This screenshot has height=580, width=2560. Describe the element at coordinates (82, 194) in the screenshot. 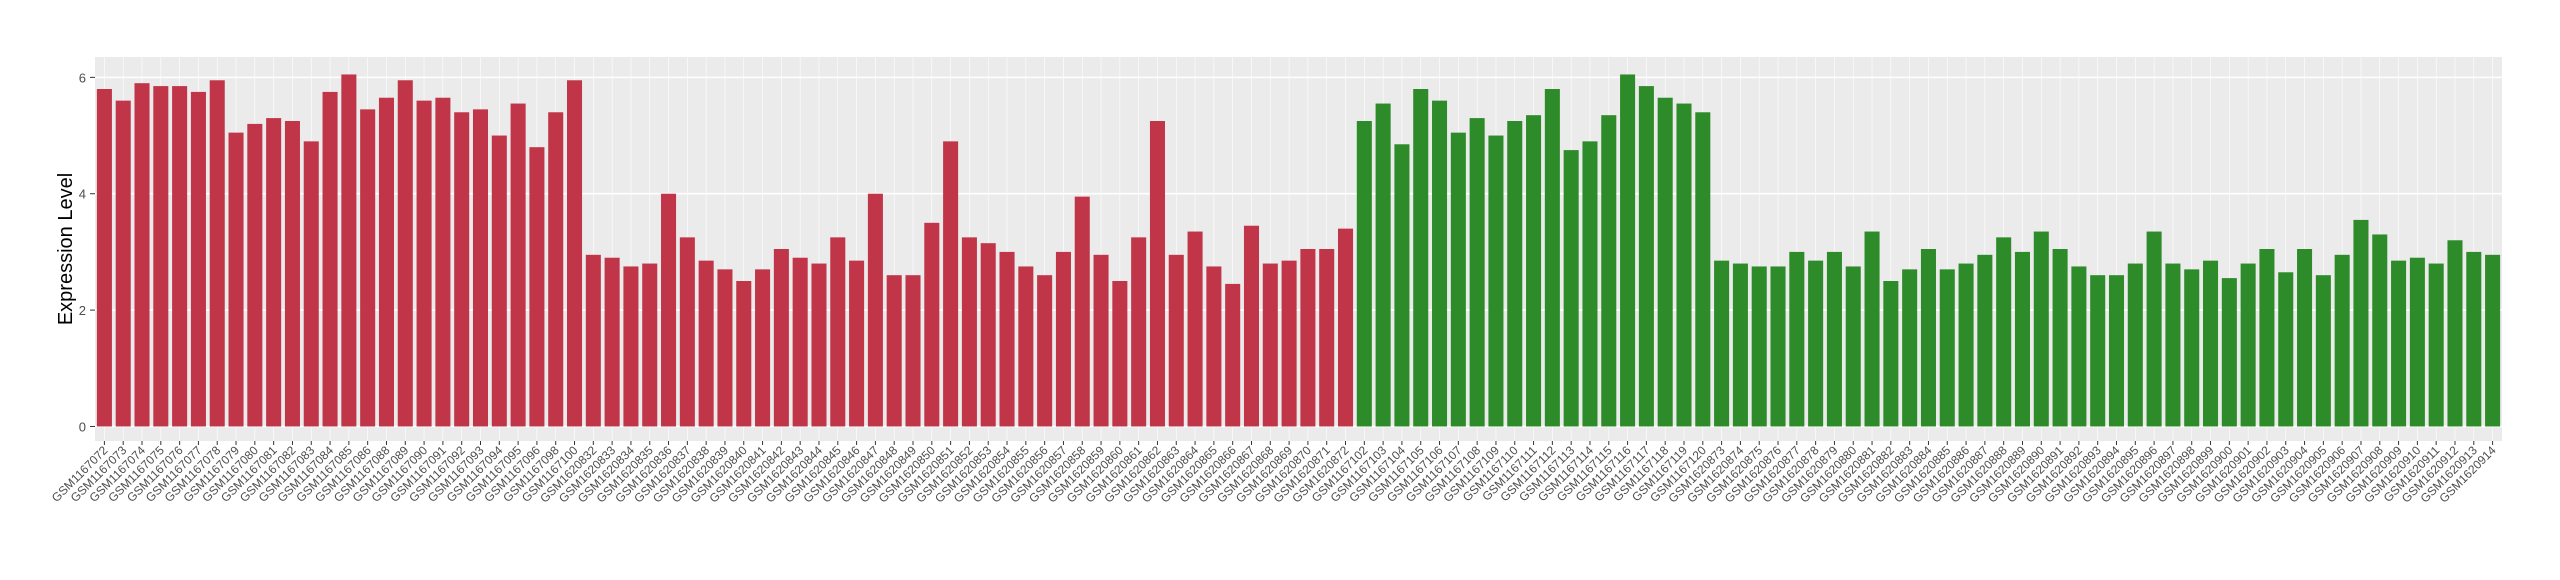

I see `y-tick-label: 4` at that location.